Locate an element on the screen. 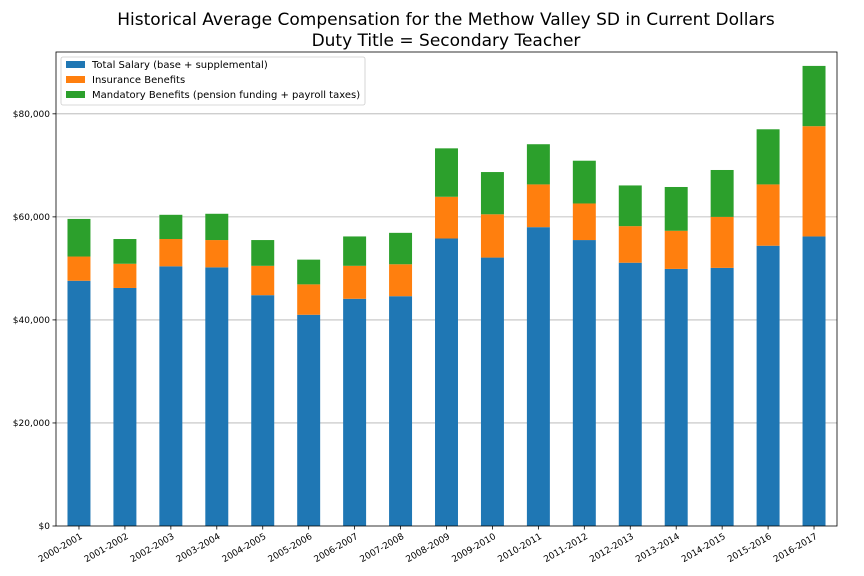 This screenshot has width=864, height=576. chart-title-line-2: Duty Title = Secondary Teacher is located at coordinates (446, 41).